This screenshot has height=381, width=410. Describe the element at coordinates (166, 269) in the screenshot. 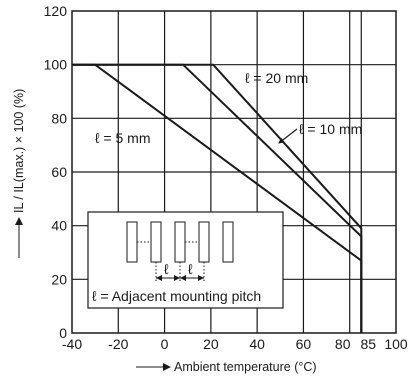

I see `pitch-symbol-1: ℓ` at that location.